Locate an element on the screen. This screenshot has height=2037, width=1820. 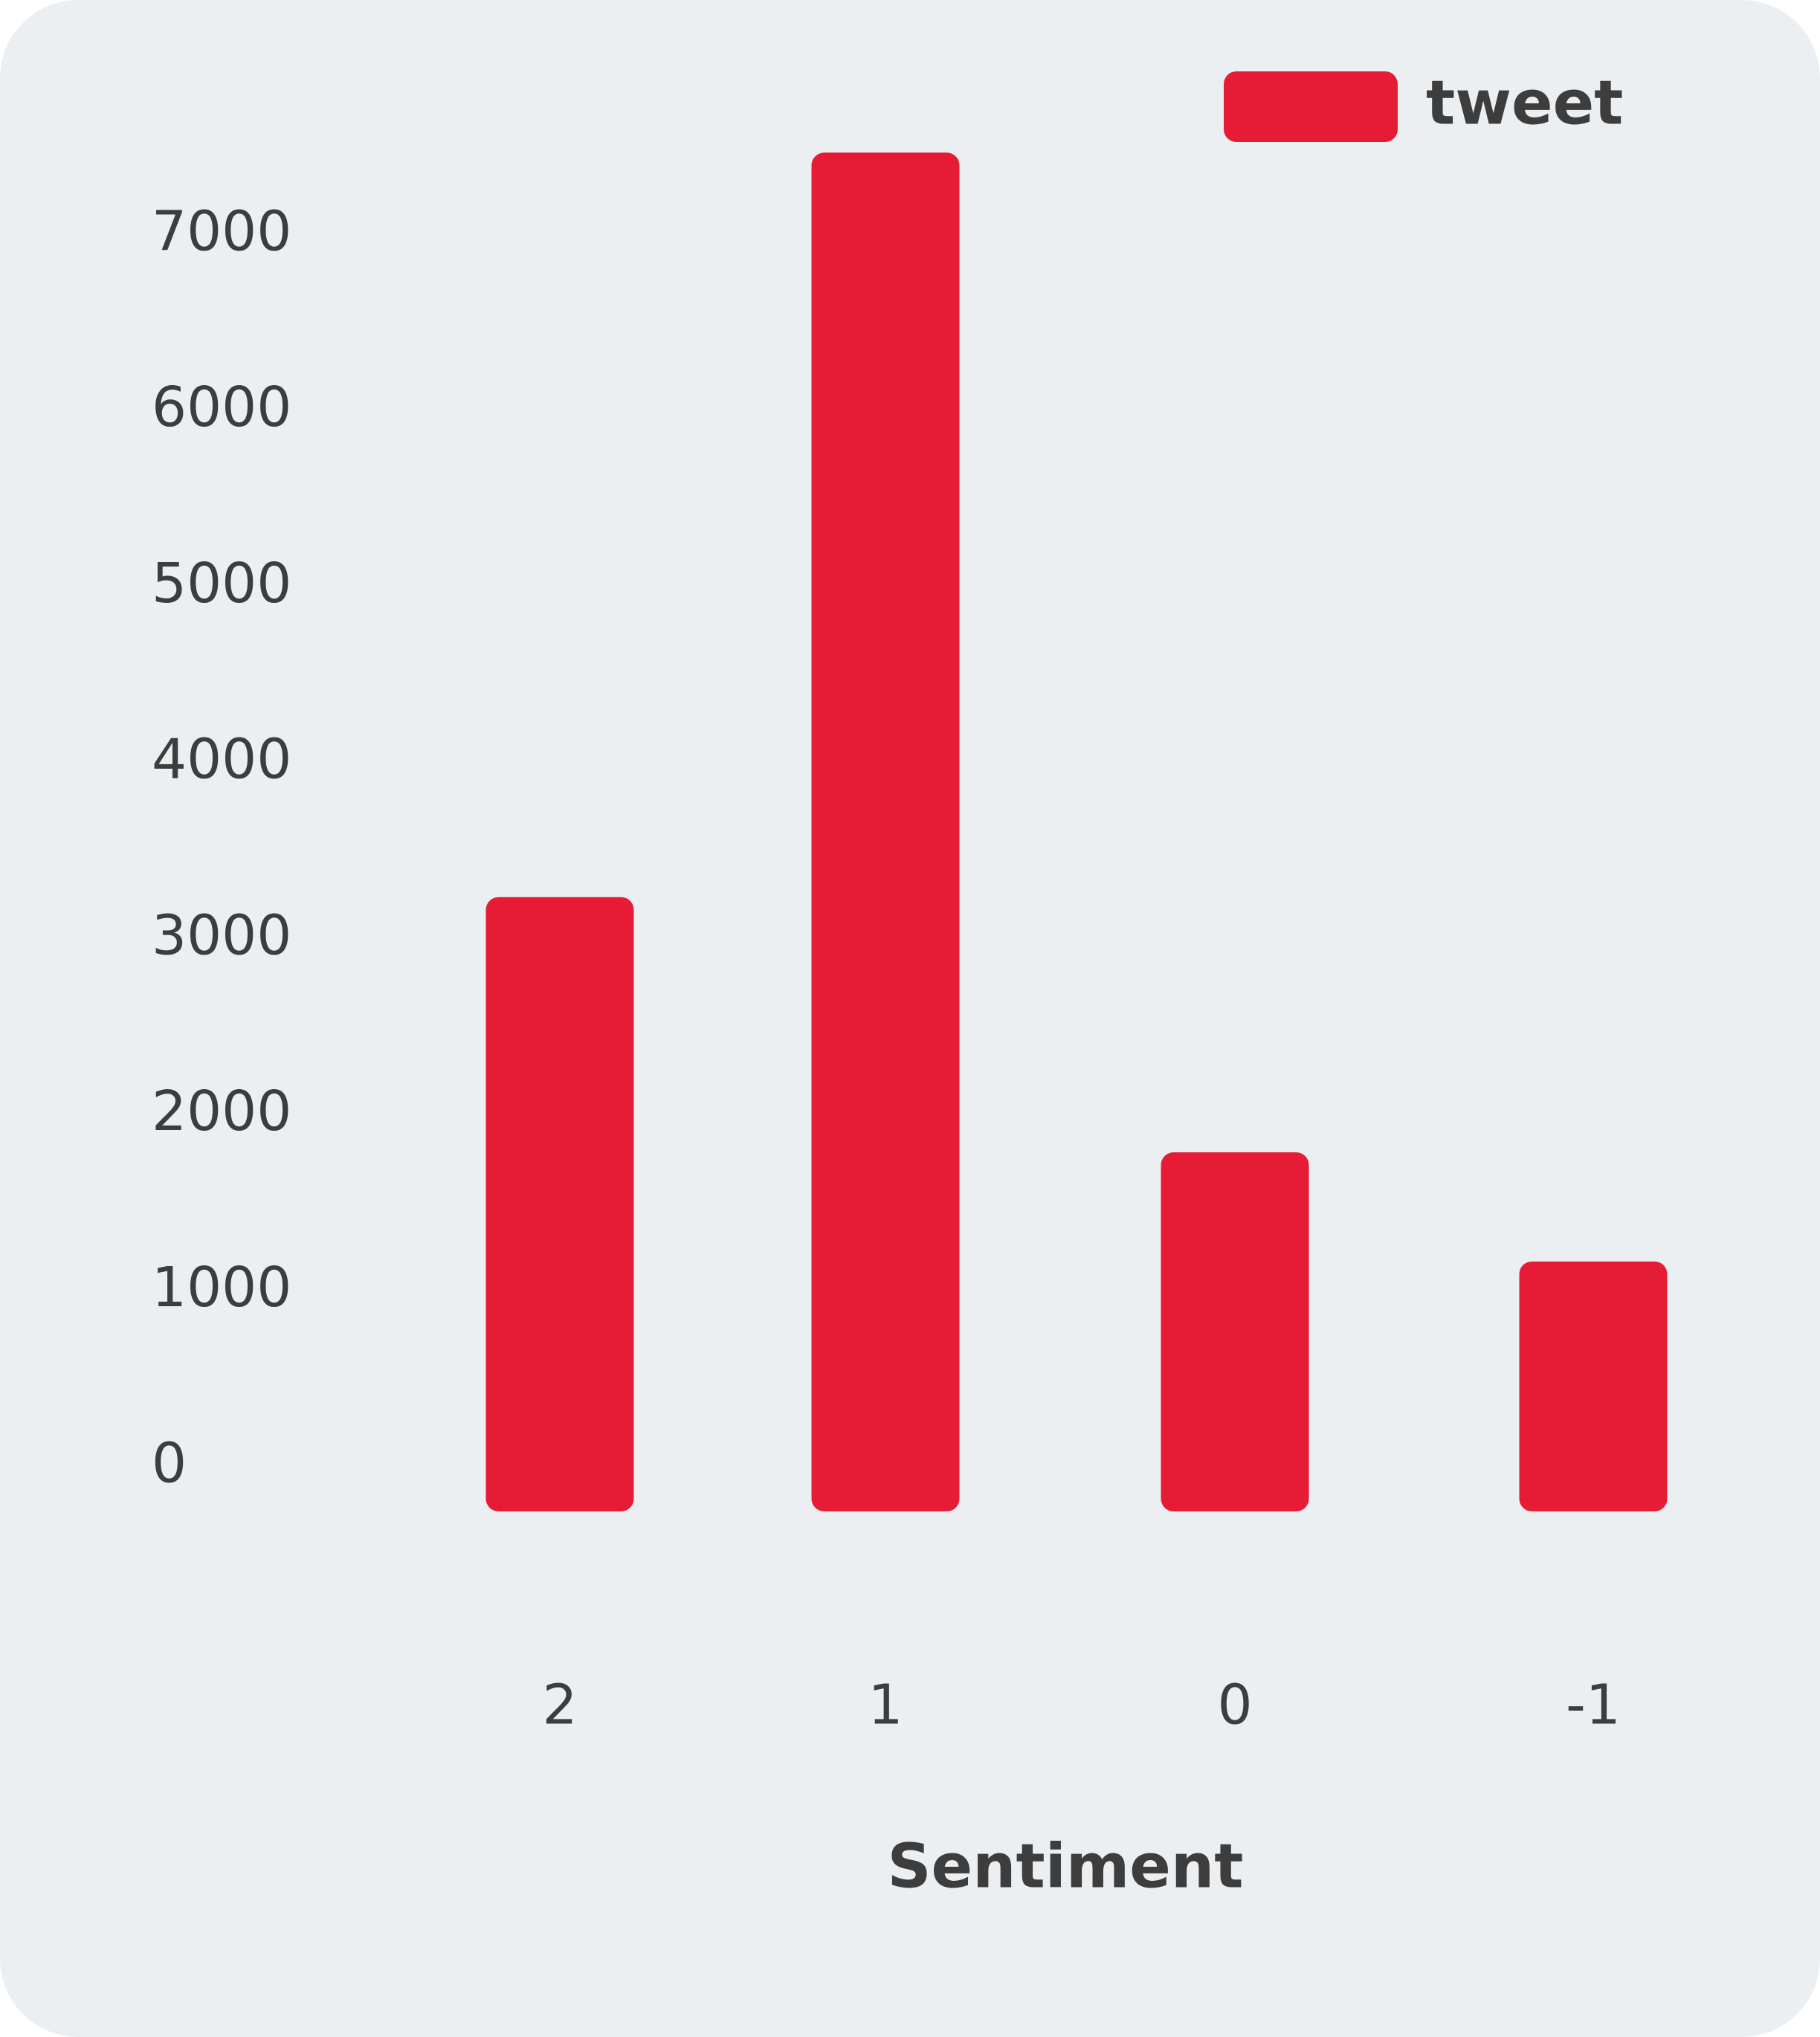
x-tick-label: 0 is located at coordinates (1235, 1705).